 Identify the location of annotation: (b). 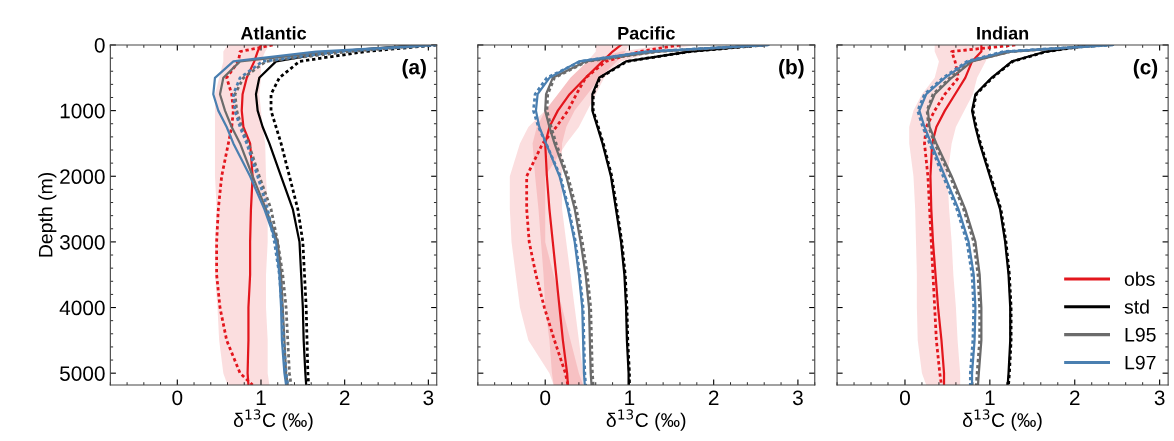
(791, 69).